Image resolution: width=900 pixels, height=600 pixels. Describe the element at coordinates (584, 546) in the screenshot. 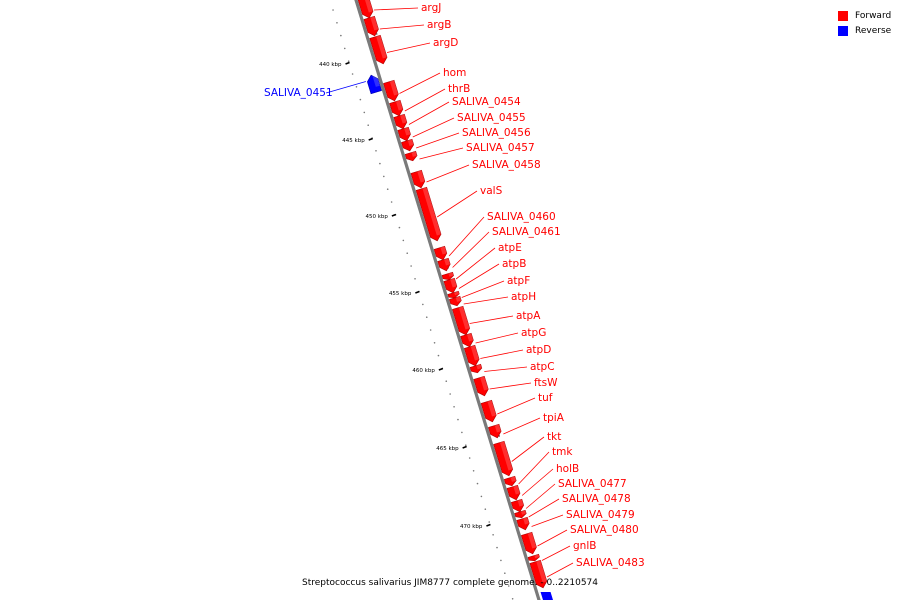

I see `gene-label-gnlb: gnlB` at that location.